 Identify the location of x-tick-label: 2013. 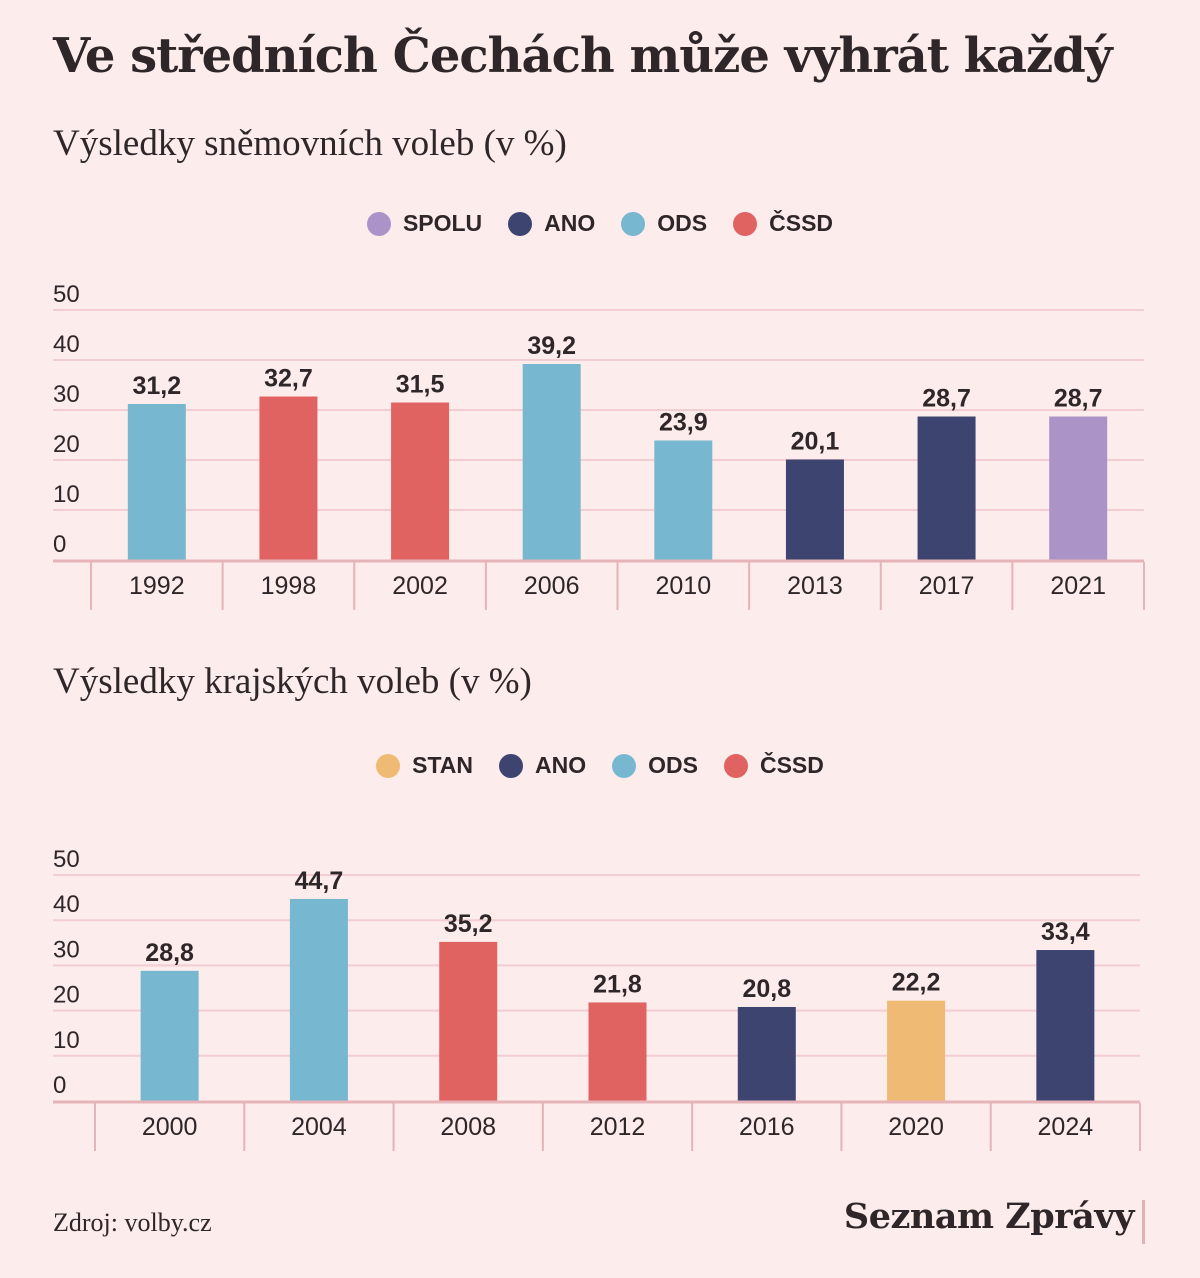
(815, 586).